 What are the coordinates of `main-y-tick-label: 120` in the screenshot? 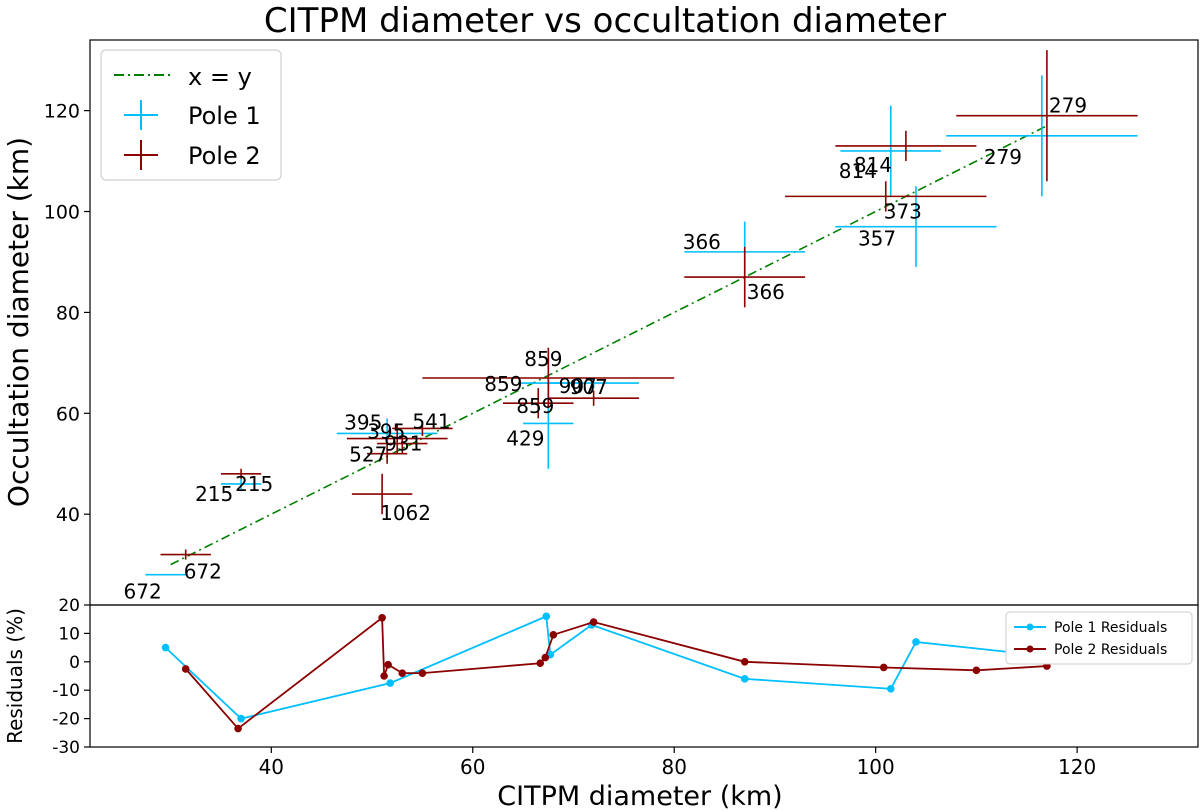 It's located at (62, 112).